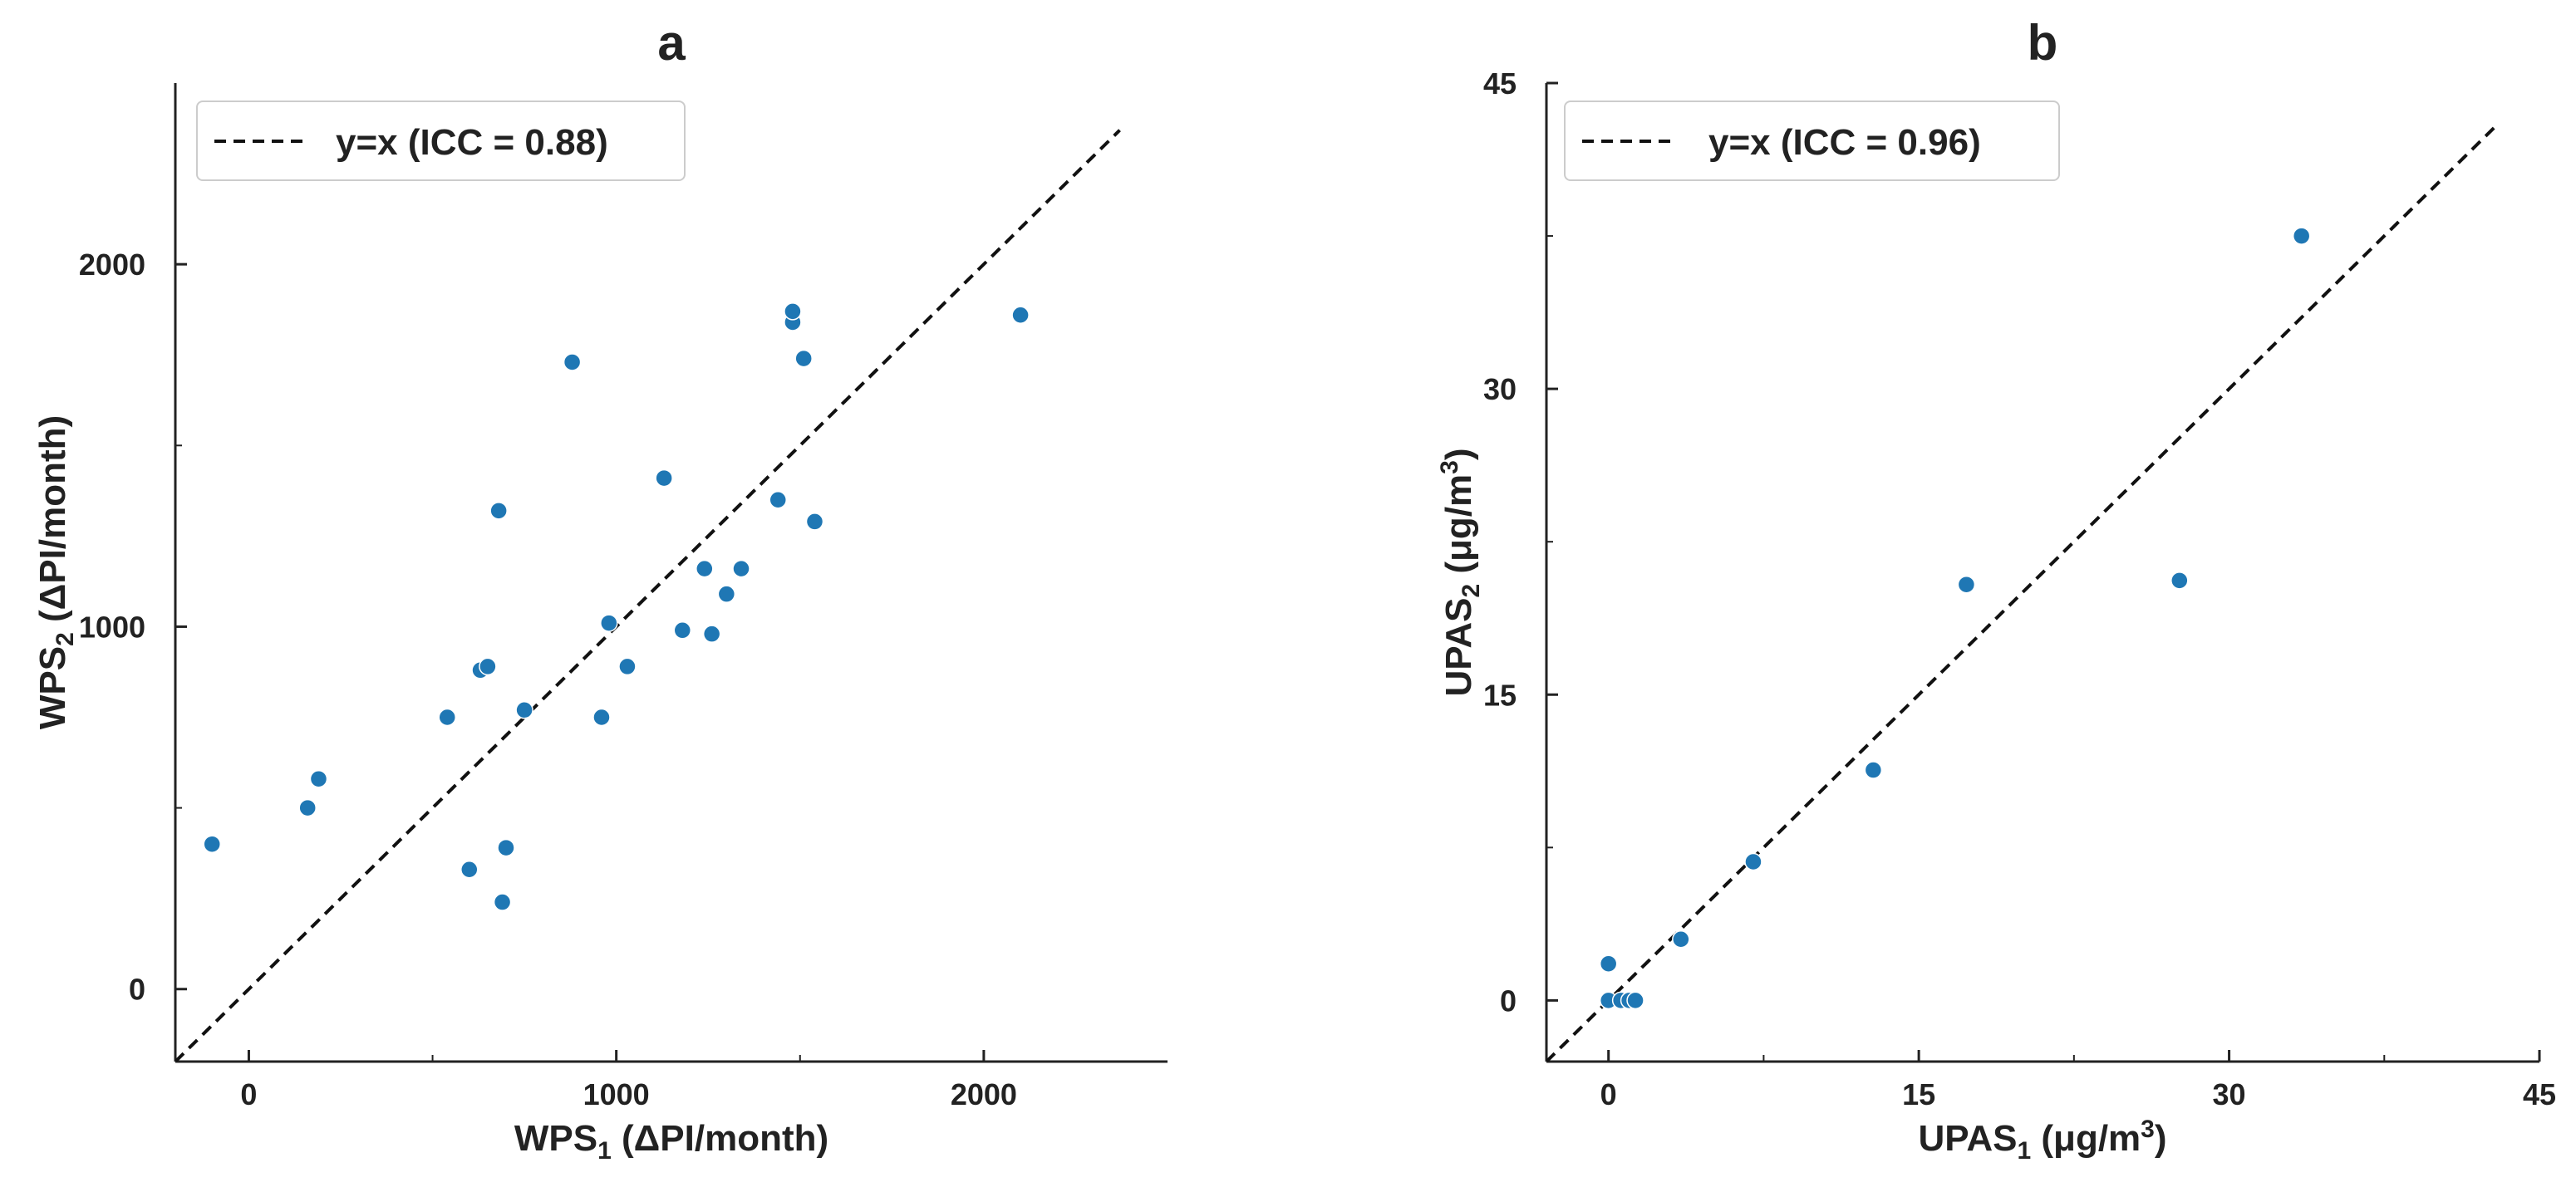  Describe the element at coordinates (671, 43) in the screenshot. I see `panel-a-title: a` at that location.